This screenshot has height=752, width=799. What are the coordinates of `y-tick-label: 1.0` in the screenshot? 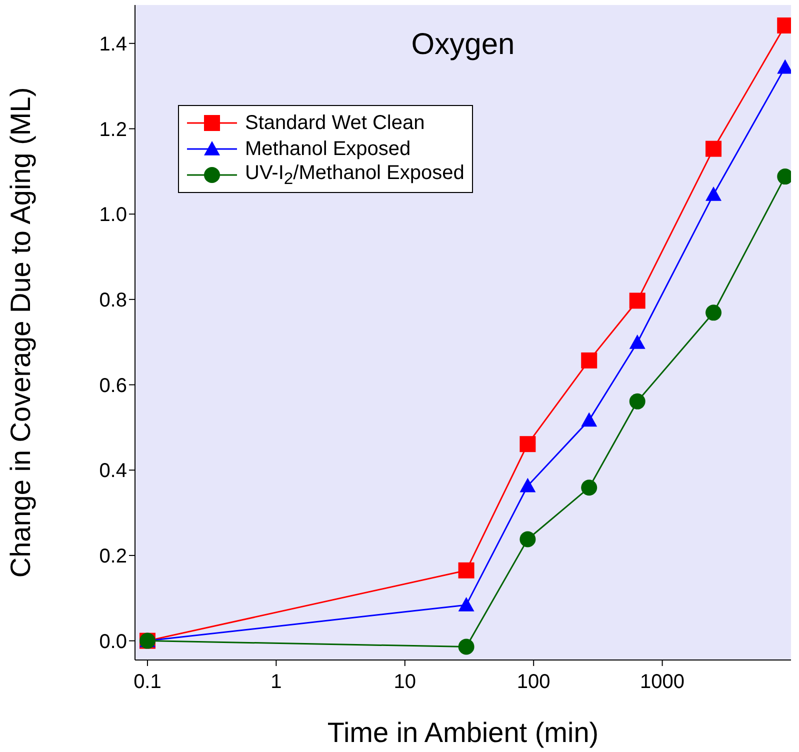 It's located at (113, 215).